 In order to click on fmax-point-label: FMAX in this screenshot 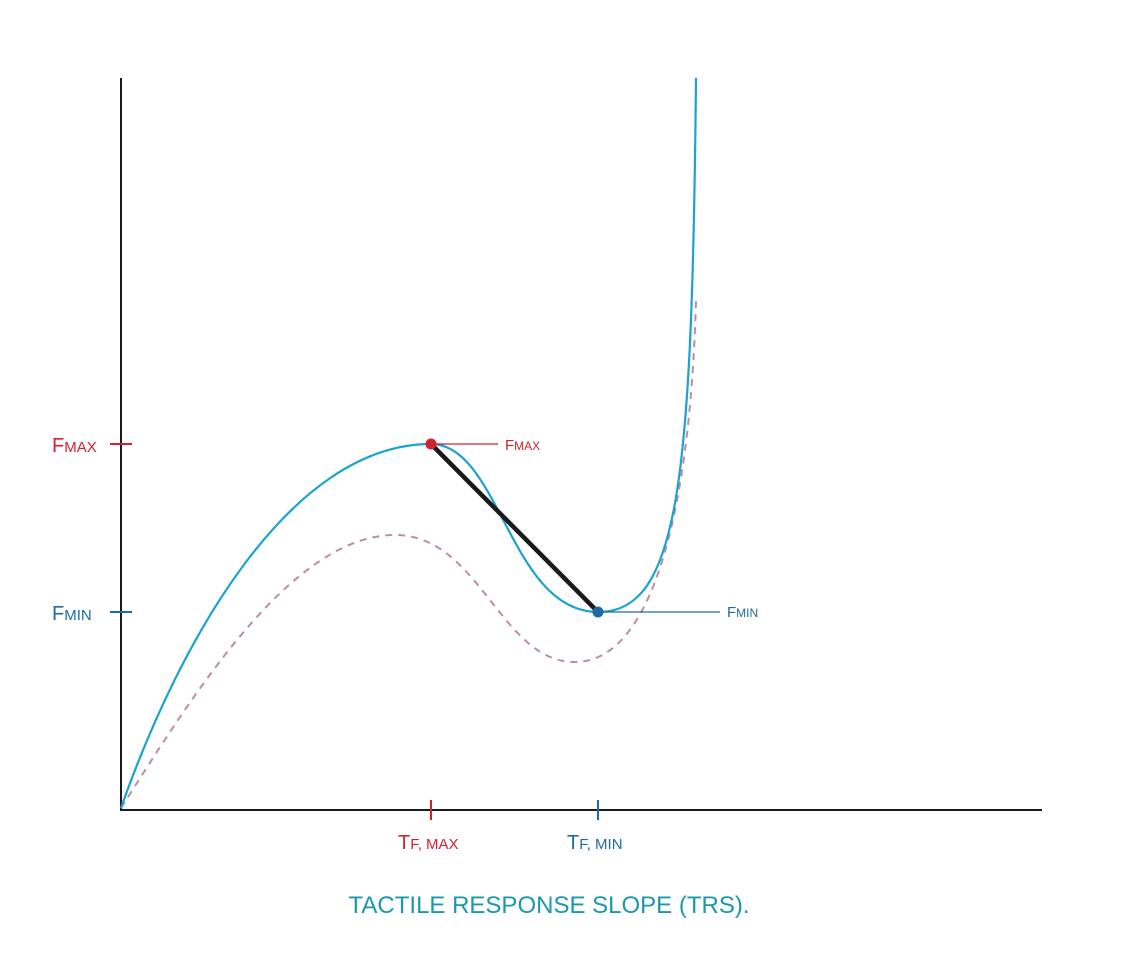, I will do `click(522, 445)`.